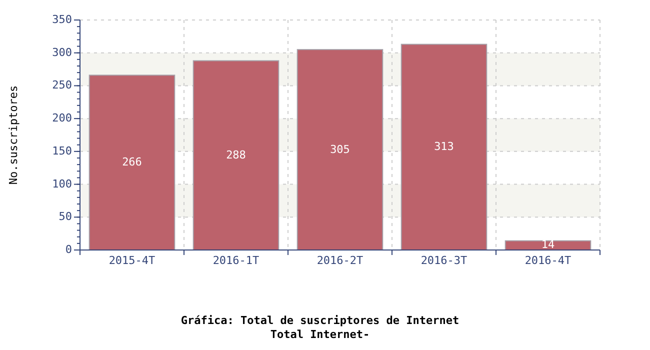 This screenshot has width=650, height=350. I want to click on x-tick-label: 2015-4T, so click(132, 261).